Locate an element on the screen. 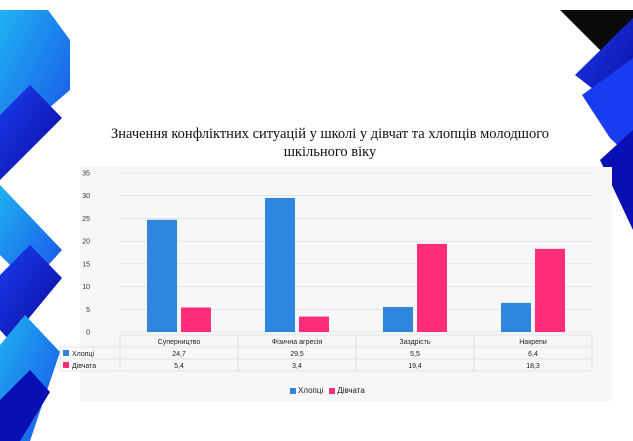 The image size is (633, 441). legend-item-boys: Хлопці is located at coordinates (306, 390).